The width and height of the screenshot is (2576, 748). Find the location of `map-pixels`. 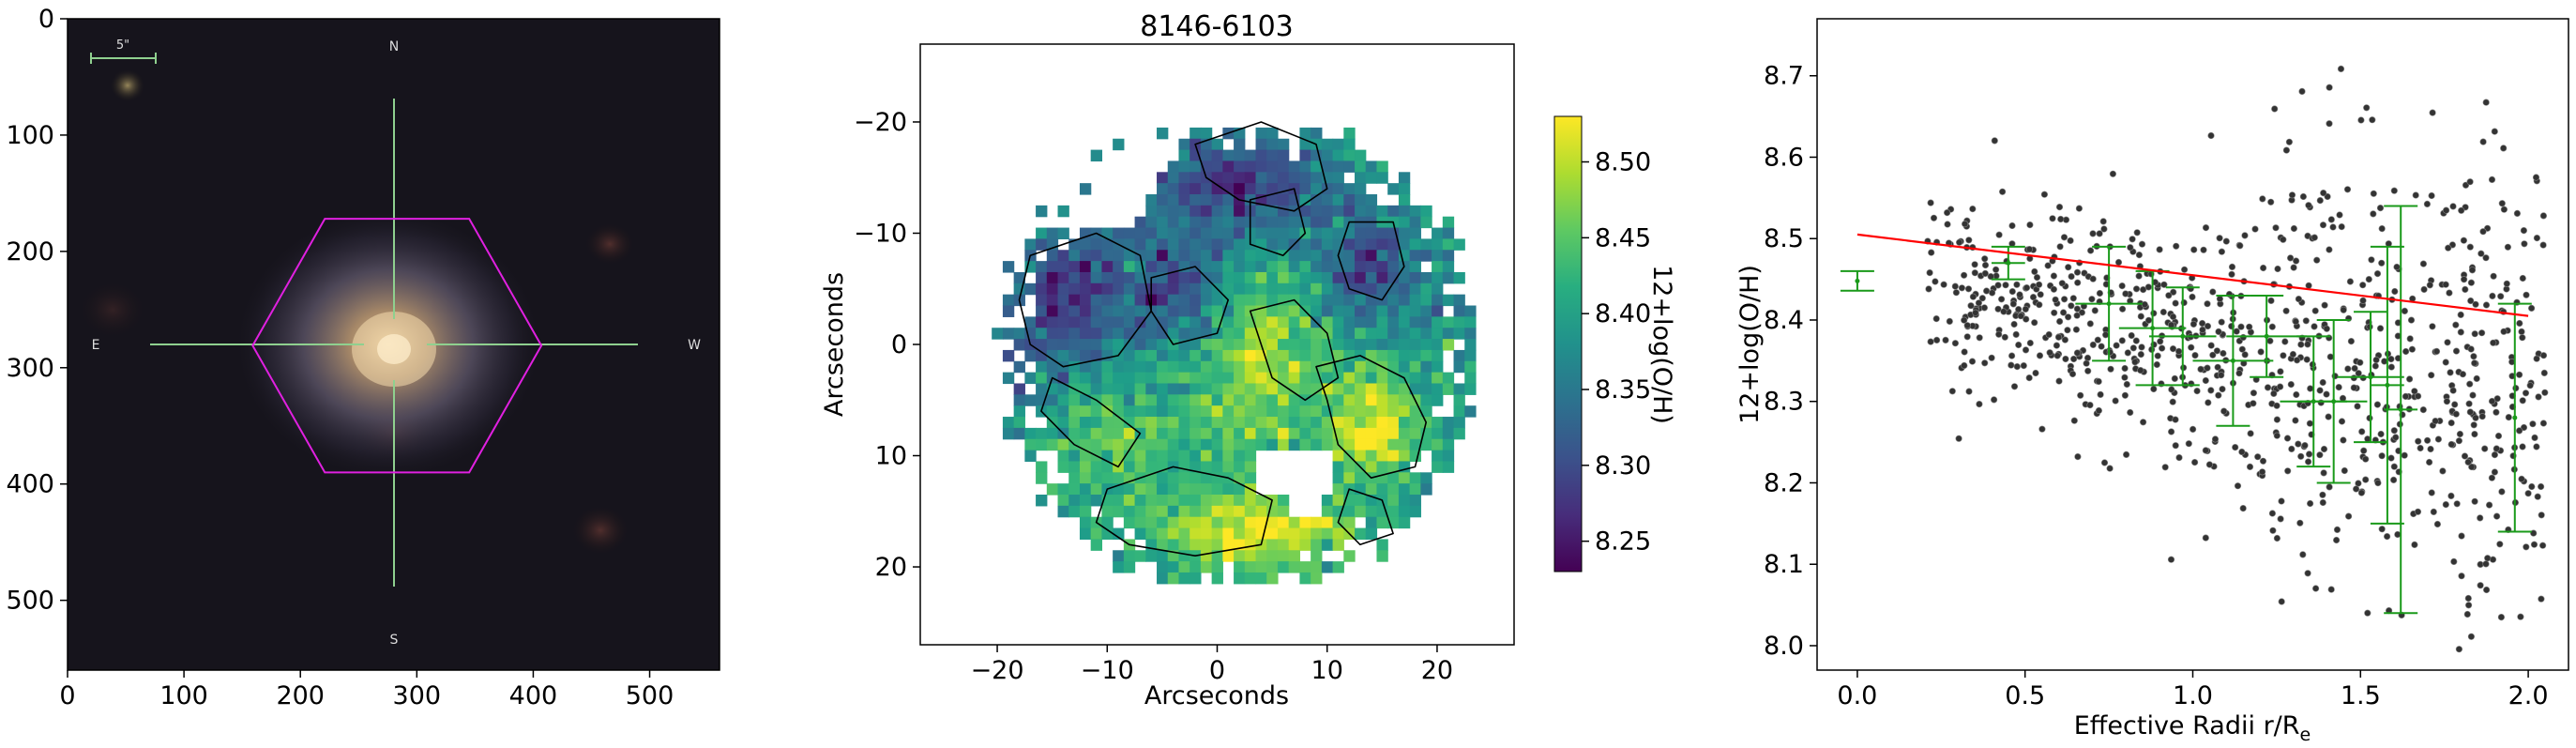

map-pixels is located at coordinates (1234, 356).